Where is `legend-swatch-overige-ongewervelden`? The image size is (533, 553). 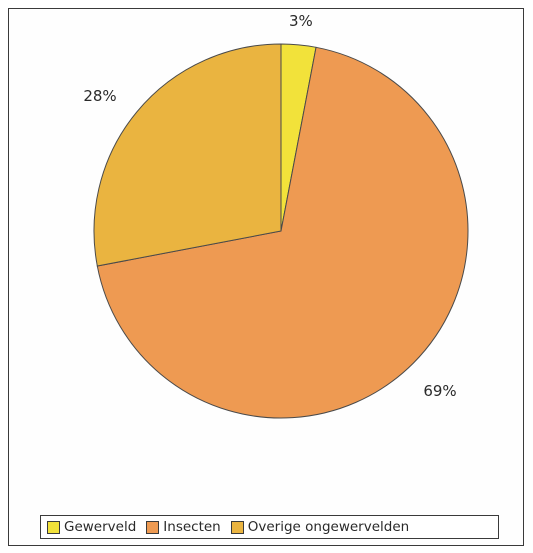
legend-swatch-overige-ongewervelden is located at coordinates (237, 527).